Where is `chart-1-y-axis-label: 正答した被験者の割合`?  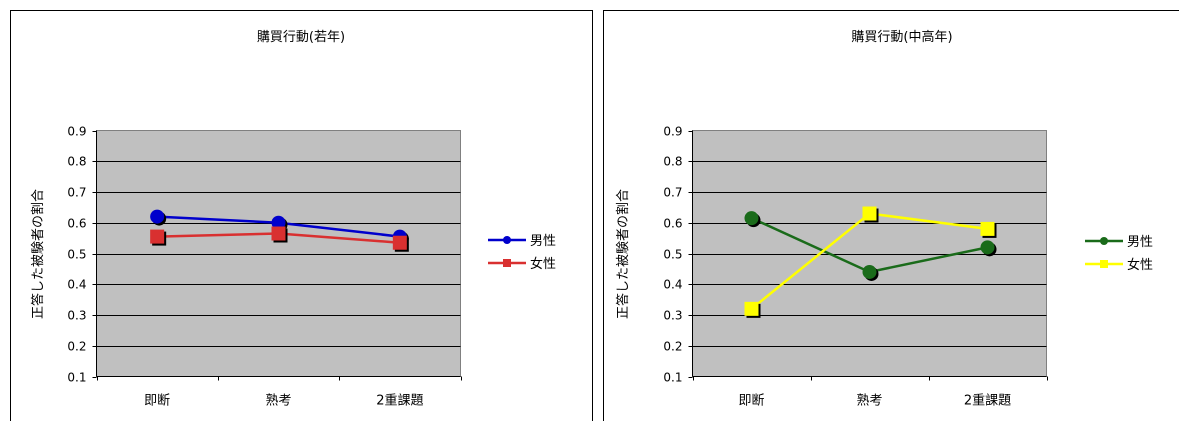
chart-1-y-axis-label: 正答した被験者の割合 is located at coordinates (38, 254).